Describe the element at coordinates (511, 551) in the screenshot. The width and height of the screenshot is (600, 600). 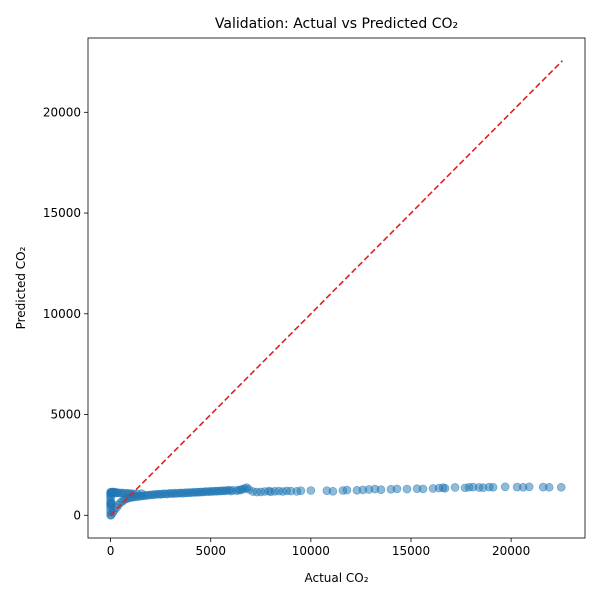
I see `x-tick-label: 20000` at that location.